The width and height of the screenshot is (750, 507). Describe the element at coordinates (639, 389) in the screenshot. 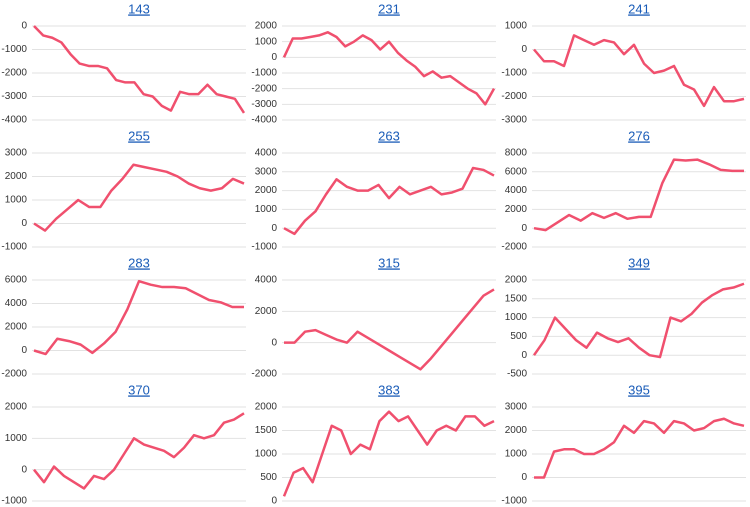

I see `chart-title: 395` at that location.